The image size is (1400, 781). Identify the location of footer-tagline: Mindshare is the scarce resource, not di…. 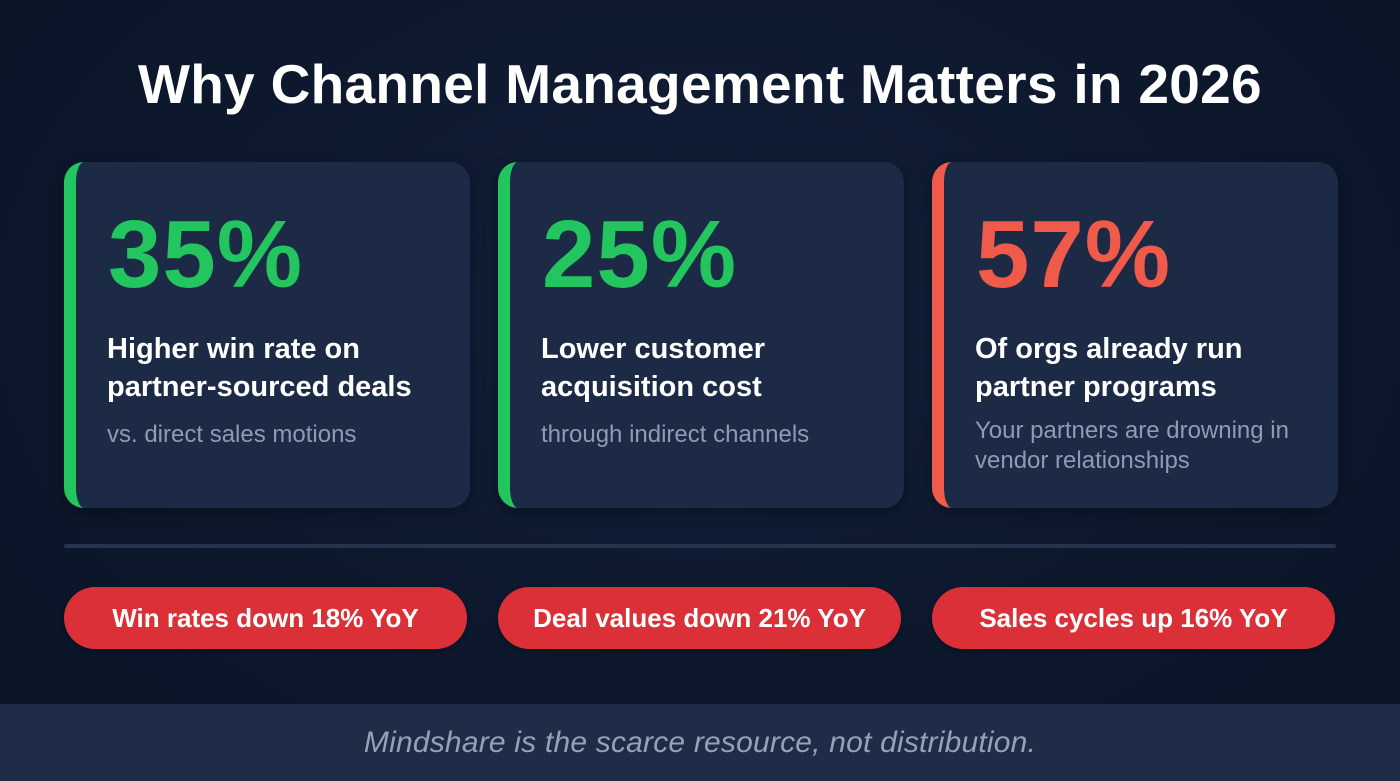
(700, 742).